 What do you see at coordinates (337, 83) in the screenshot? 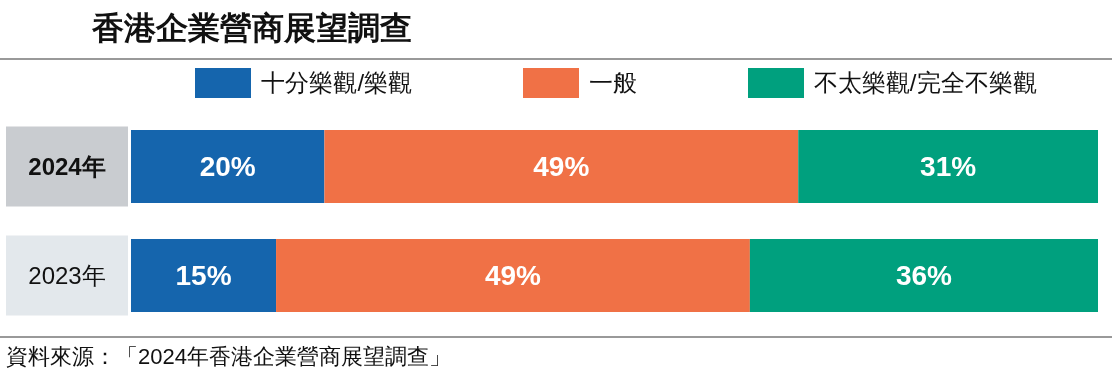
I see `legend-label: 十分樂觀/樂觀` at bounding box center [337, 83].